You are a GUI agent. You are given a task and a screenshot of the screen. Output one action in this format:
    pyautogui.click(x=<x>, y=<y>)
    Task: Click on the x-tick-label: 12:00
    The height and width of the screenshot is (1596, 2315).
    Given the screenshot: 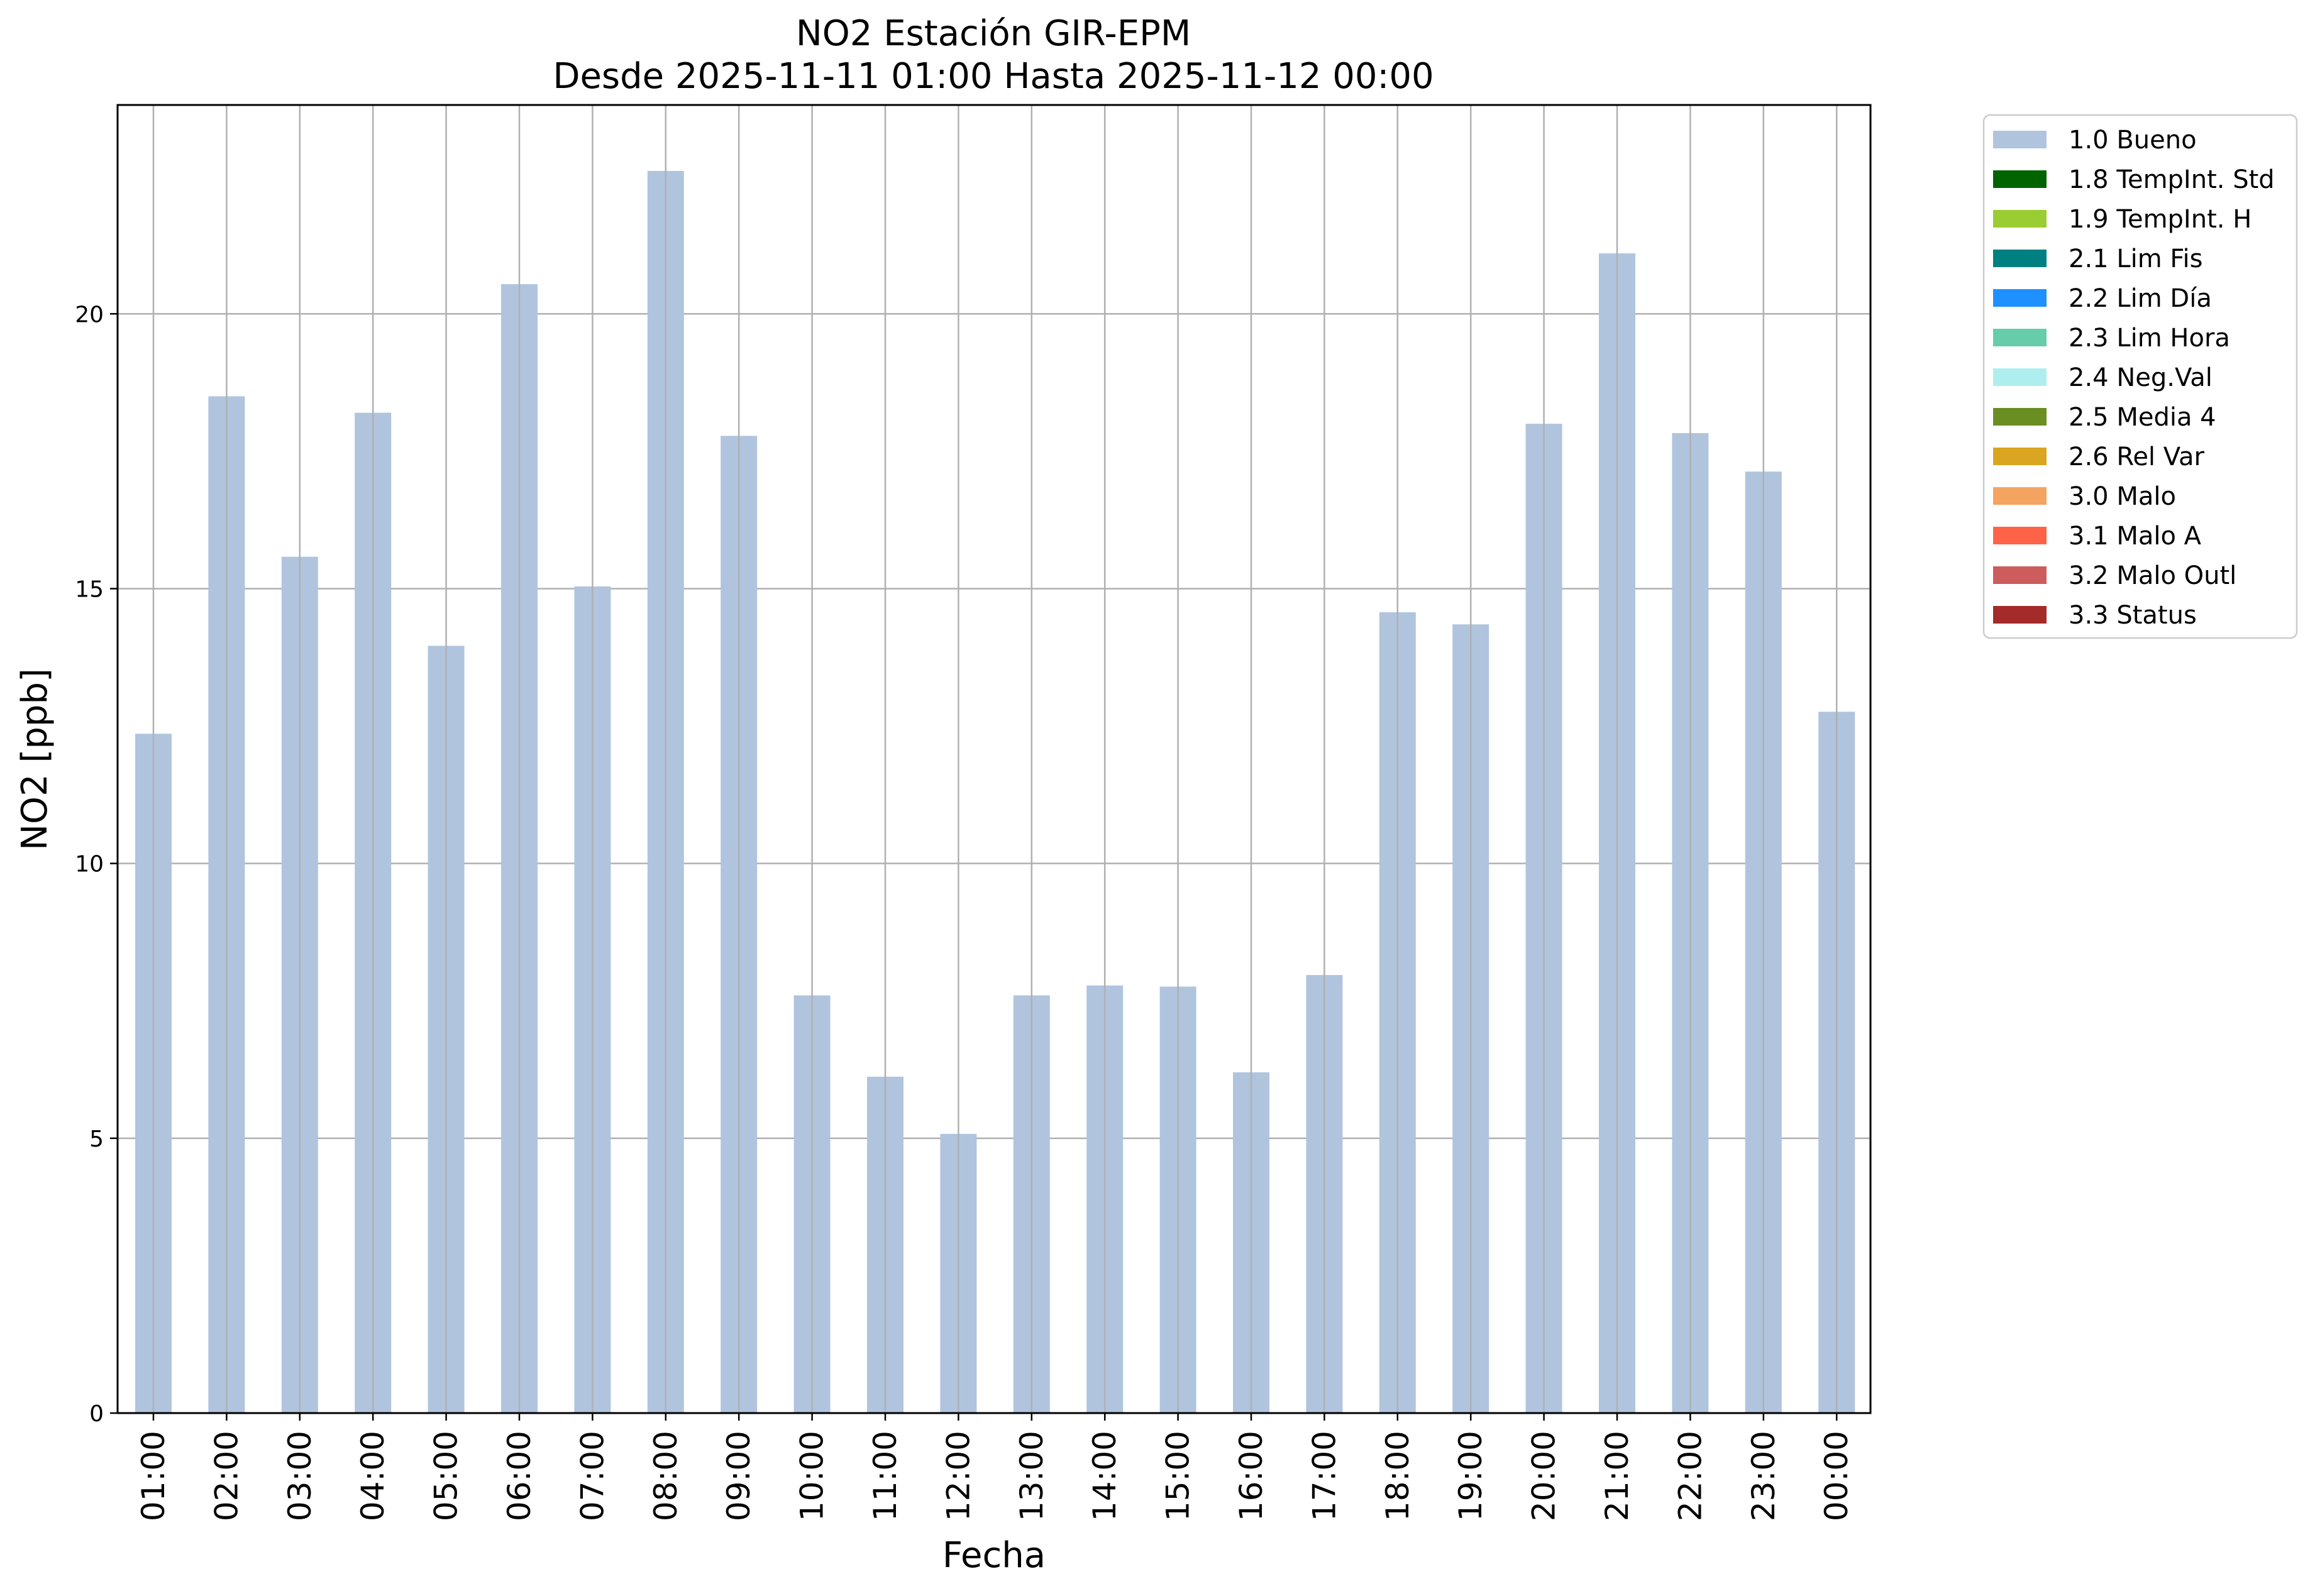 What is the action you would take?
    pyautogui.click(x=958, y=1476)
    